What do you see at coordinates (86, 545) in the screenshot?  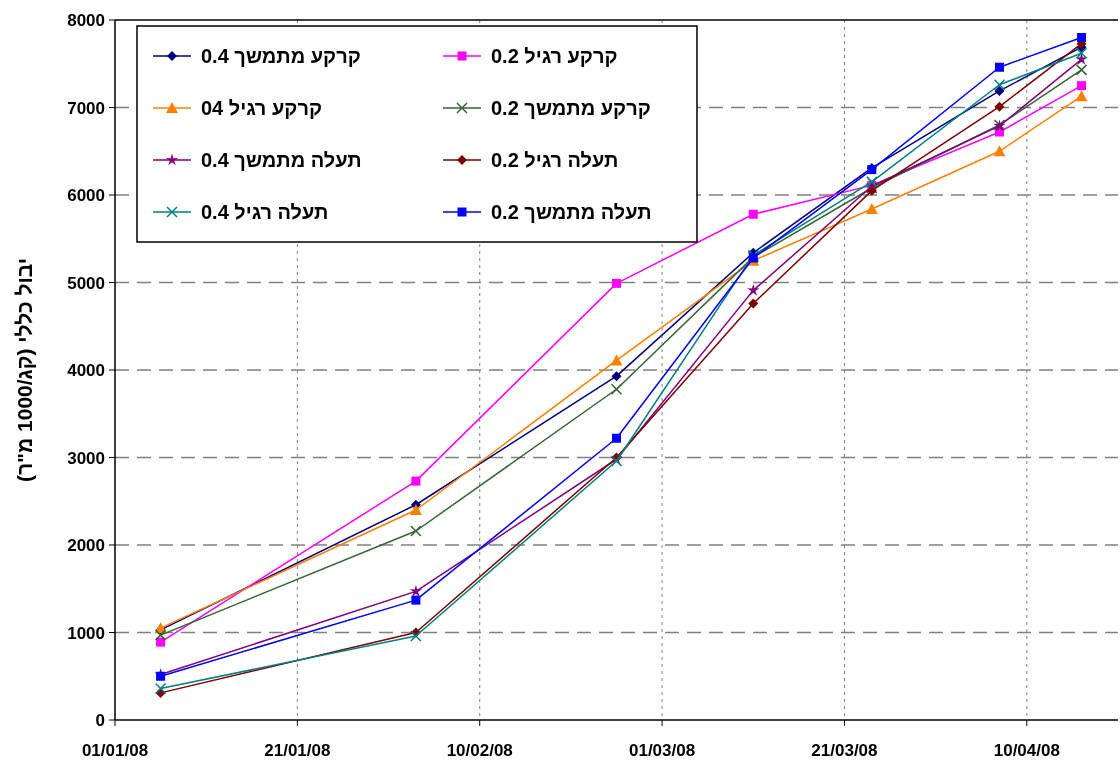 I see `y-tick-label: 2000` at bounding box center [86, 545].